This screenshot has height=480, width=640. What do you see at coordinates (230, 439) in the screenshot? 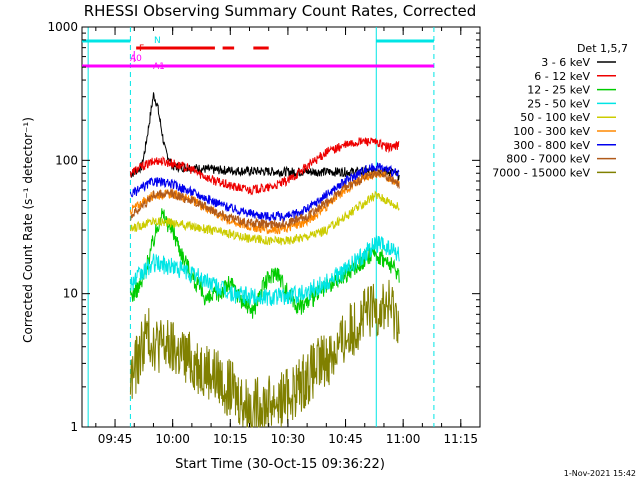
I see `x-tick-label: 10:15` at bounding box center [230, 439].